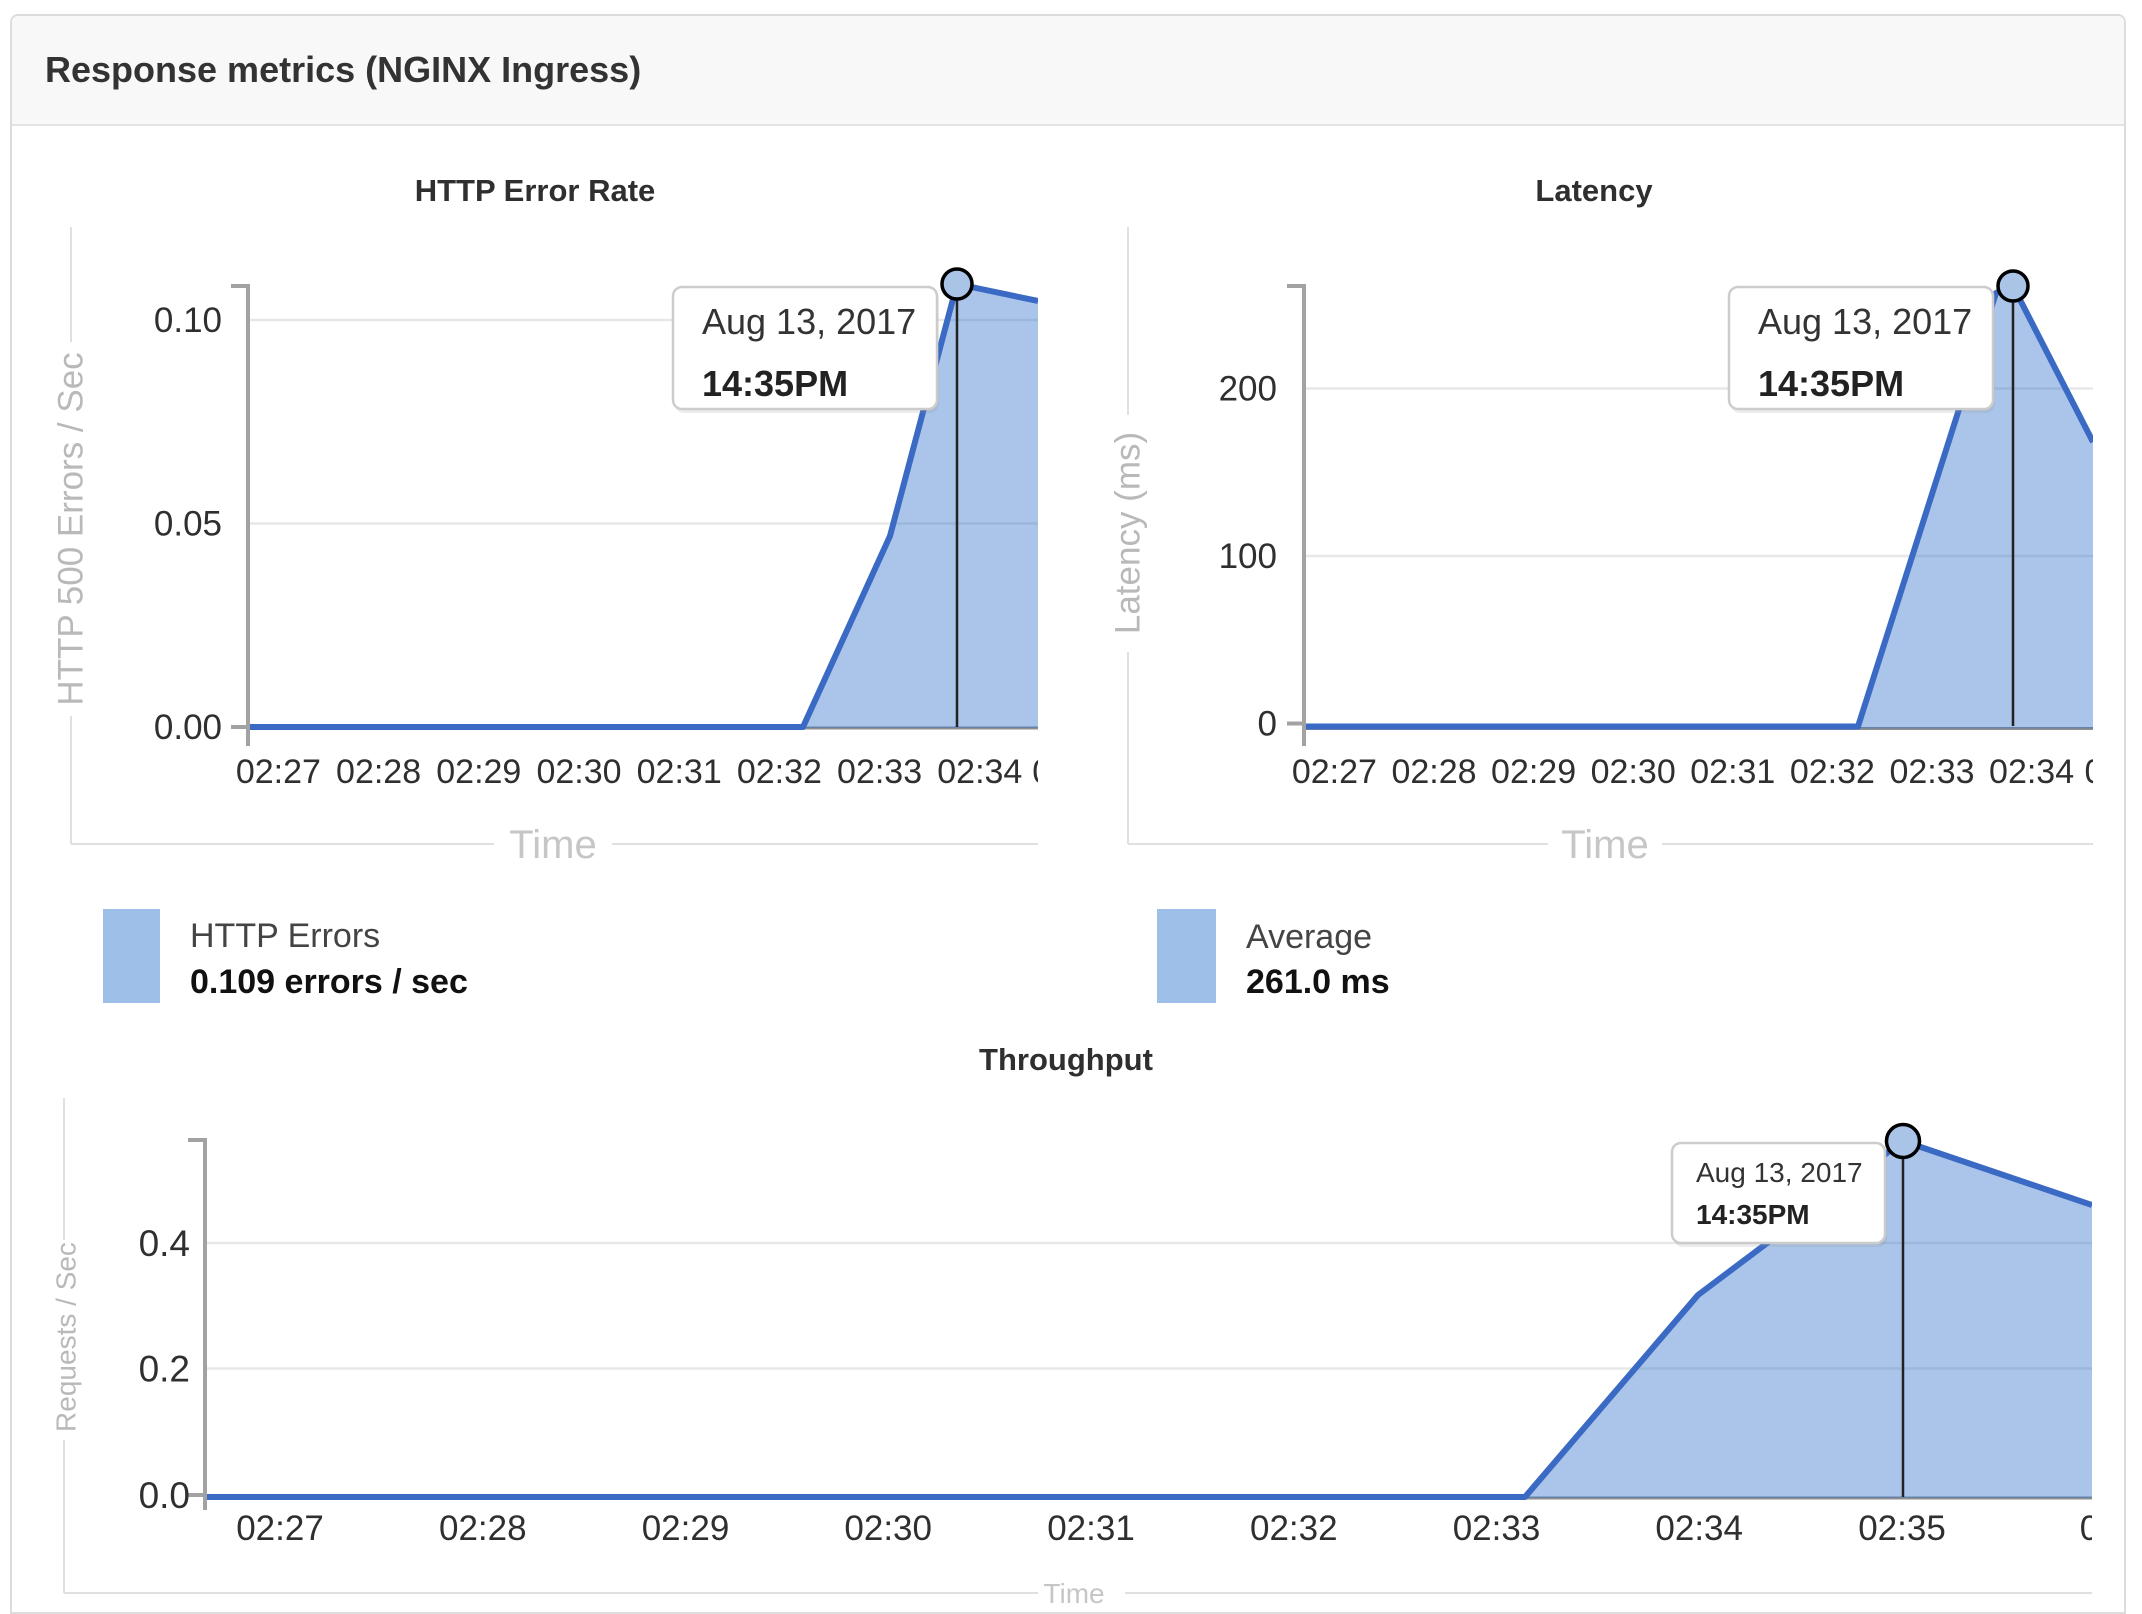 Image resolution: width=2142 pixels, height=1614 pixels. Describe the element at coordinates (164, 1495) in the screenshot. I see `svg-text: 0.0` at that location.